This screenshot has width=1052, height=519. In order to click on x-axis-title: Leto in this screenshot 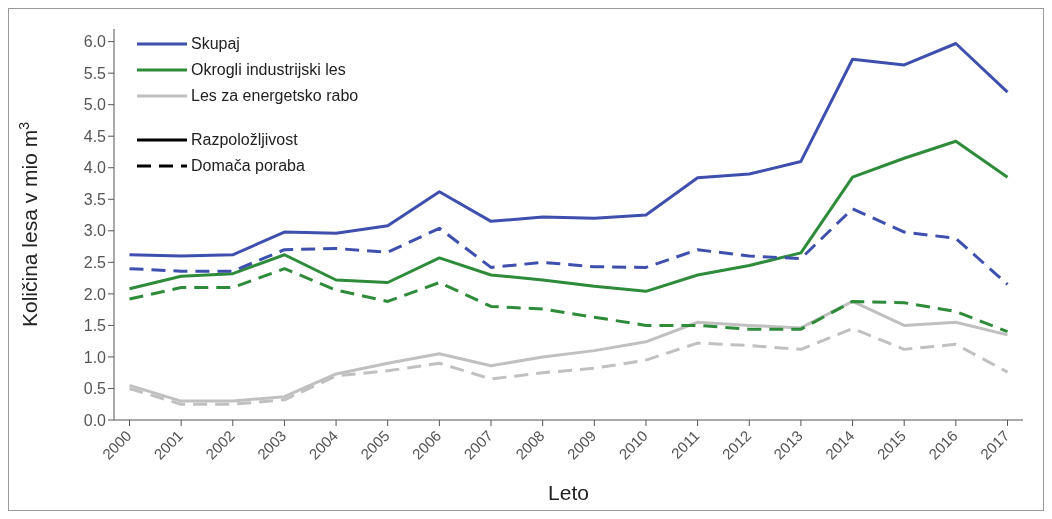, I will do `click(568, 492)`.